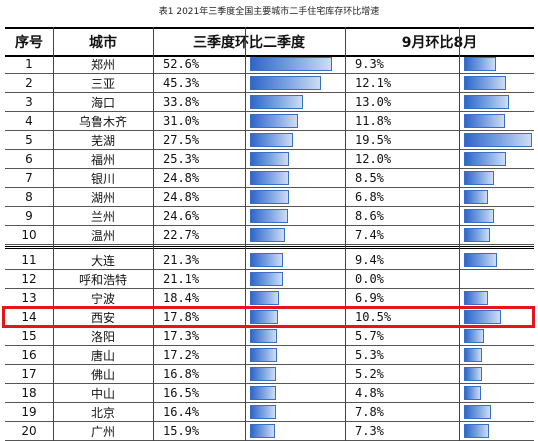 Image resolution: width=538 pixels, height=441 pixels. Describe the element at coordinates (369, 197) in the screenshot. I see `sep-value: 6.8%` at that location.